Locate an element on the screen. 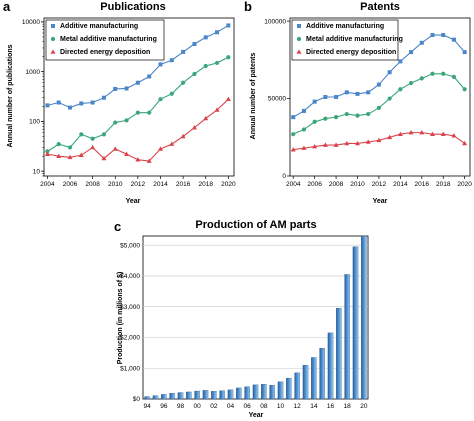 The image size is (474, 421). x-tick-label: 2020 is located at coordinates (464, 184).